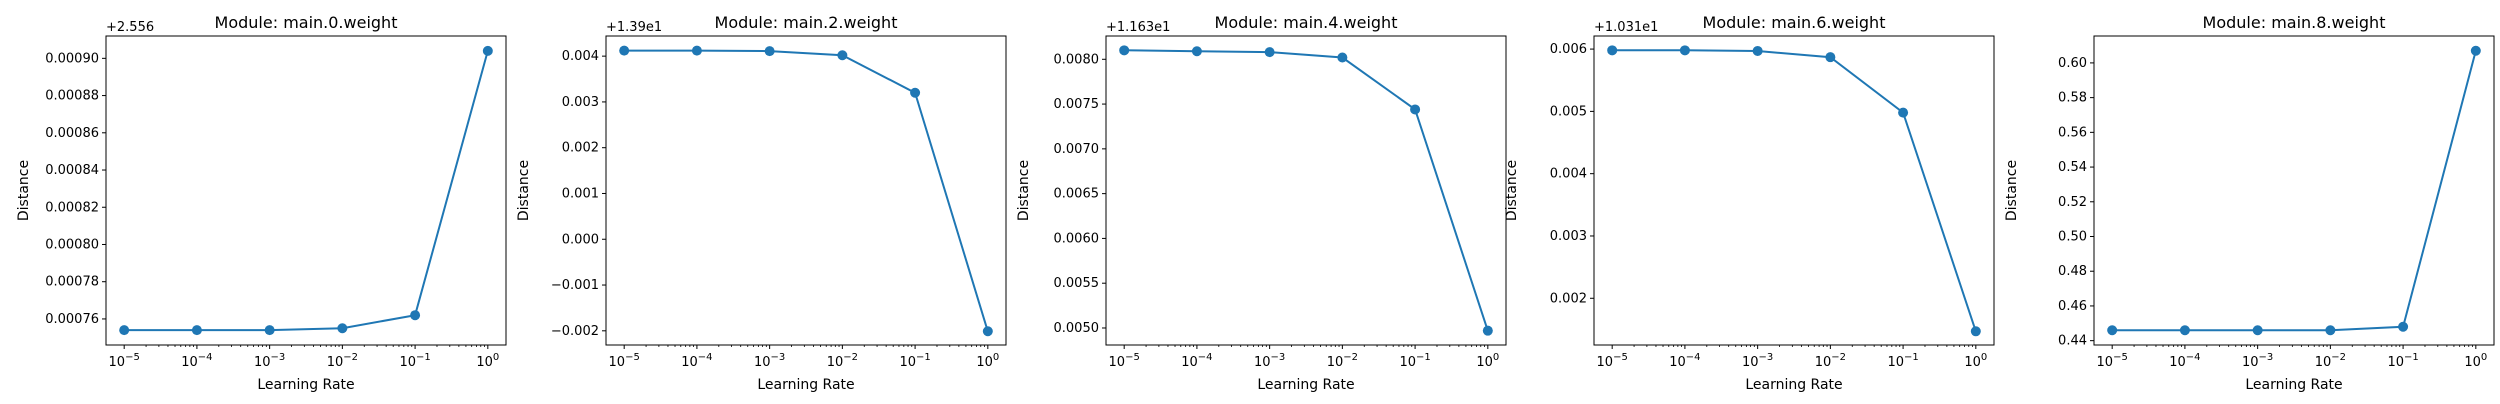 This screenshot has height=404, width=2500. What do you see at coordinates (580, 239) in the screenshot?
I see `y-tick-label: 0.000` at bounding box center [580, 239].